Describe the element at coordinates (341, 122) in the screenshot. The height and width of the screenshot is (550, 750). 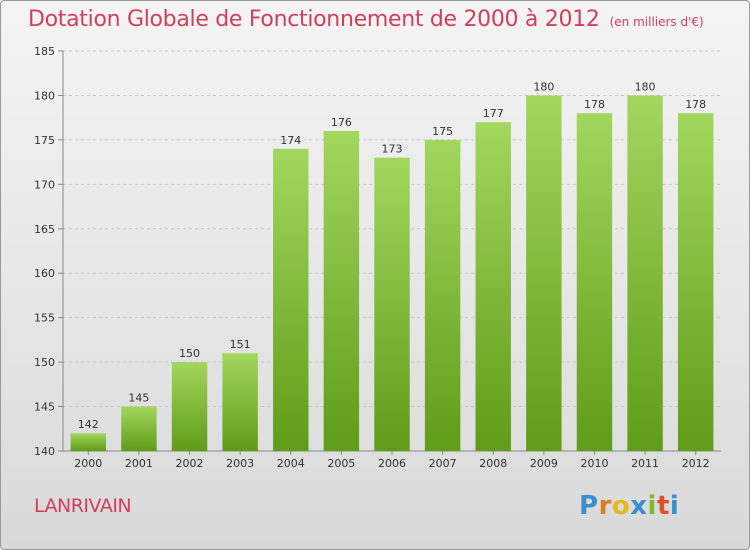
I see `bar-value-label: 176` at that location.